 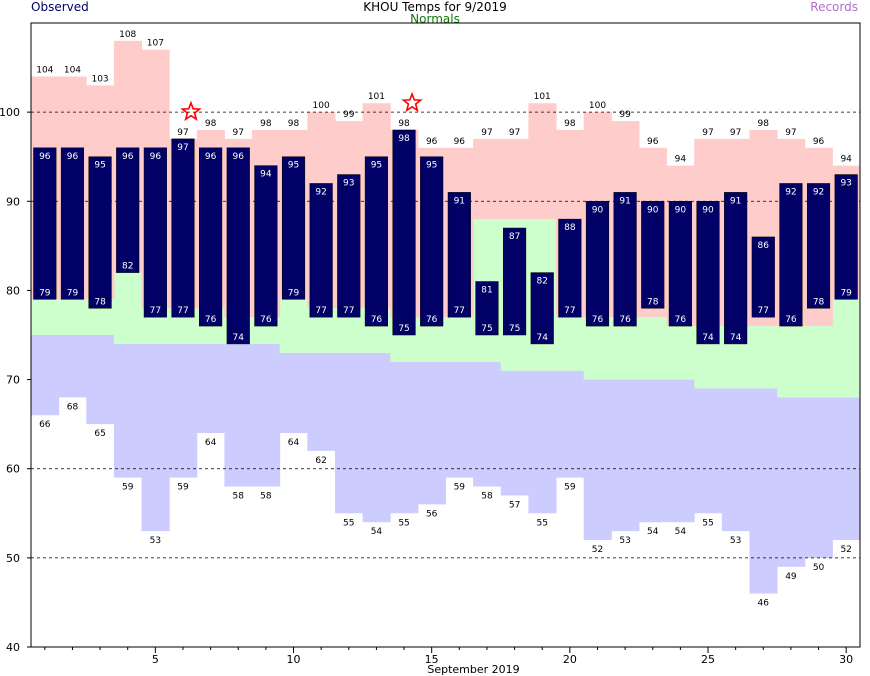 I want to click on y-tick-label: 40, so click(x=13, y=647).